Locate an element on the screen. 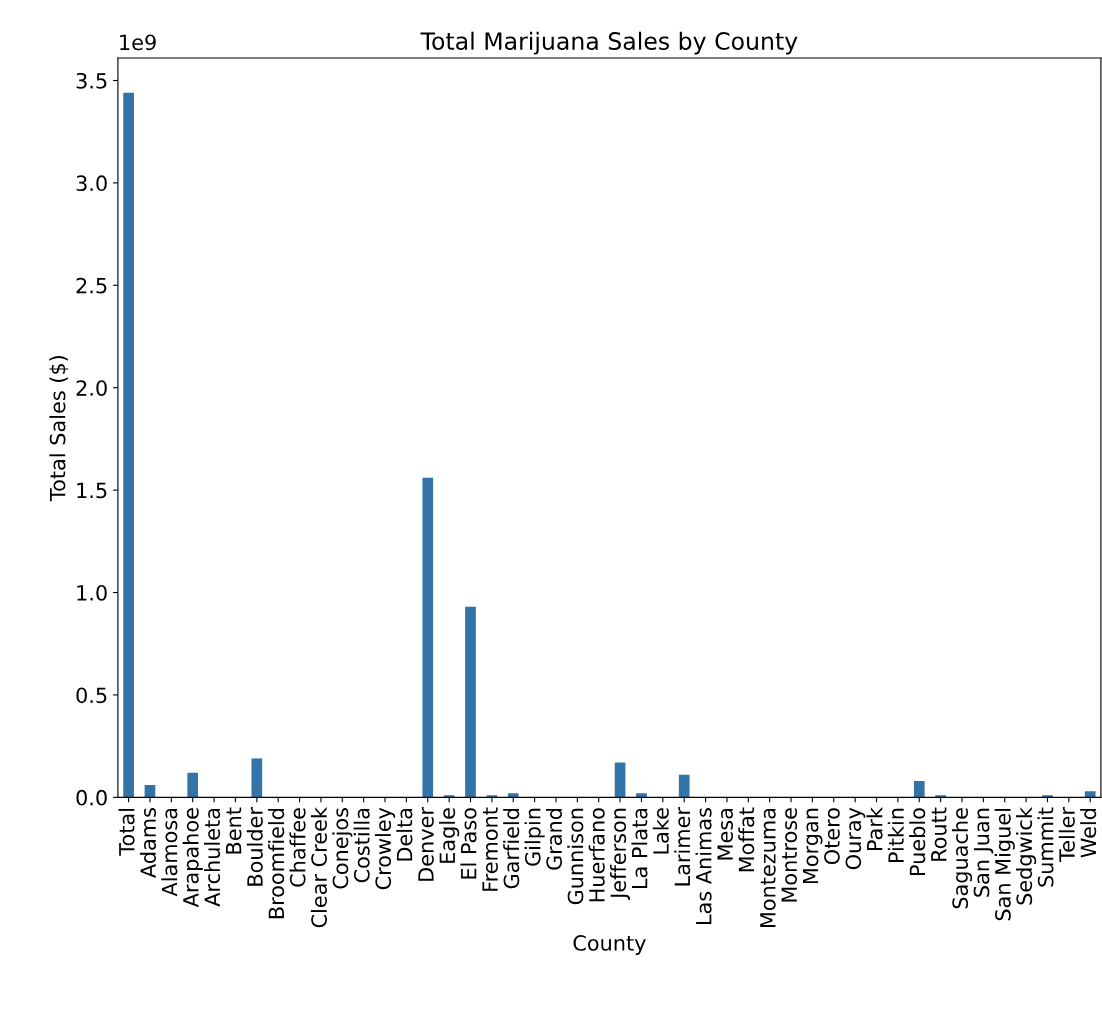 The width and height of the screenshot is (1102, 1017). y-tick-label: 1.0 is located at coordinates (92, 592).